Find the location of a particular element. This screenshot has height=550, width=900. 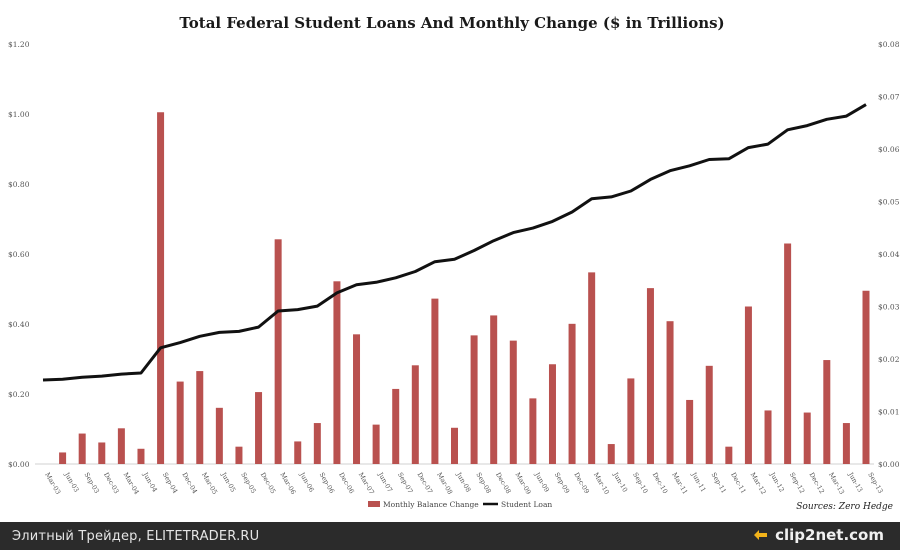

clip2net-brand: clip2net.com is located at coordinates (818, 535).